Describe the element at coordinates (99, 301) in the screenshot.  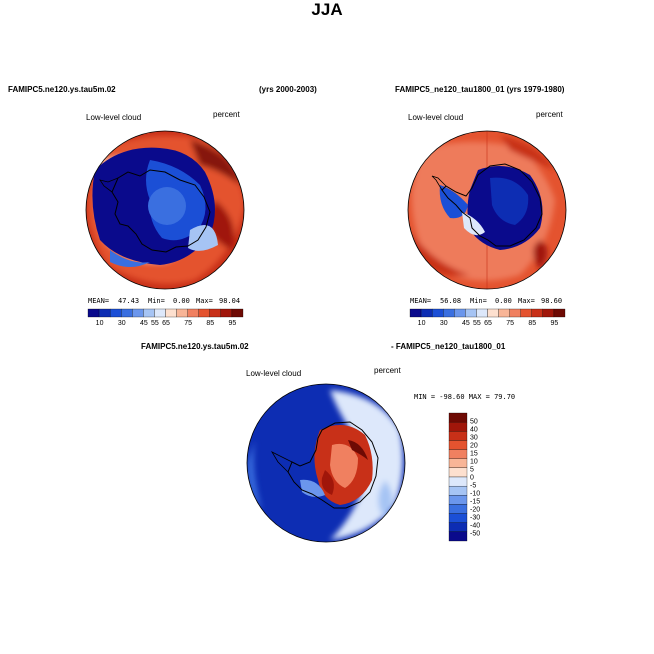
I see `panel1-mean-label: MEAN=` at that location.